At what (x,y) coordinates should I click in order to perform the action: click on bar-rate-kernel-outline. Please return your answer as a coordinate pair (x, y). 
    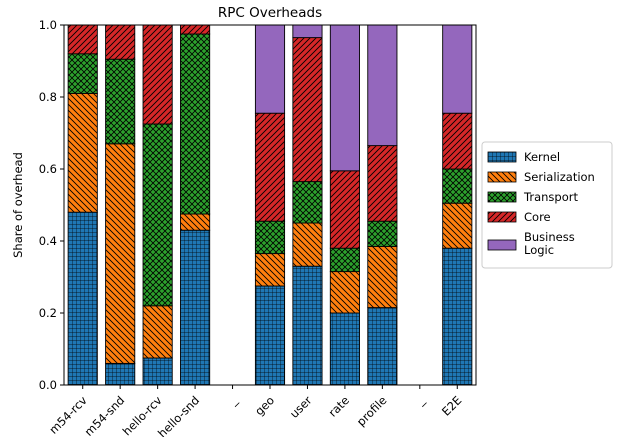
    Looking at the image, I should click on (344, 349).